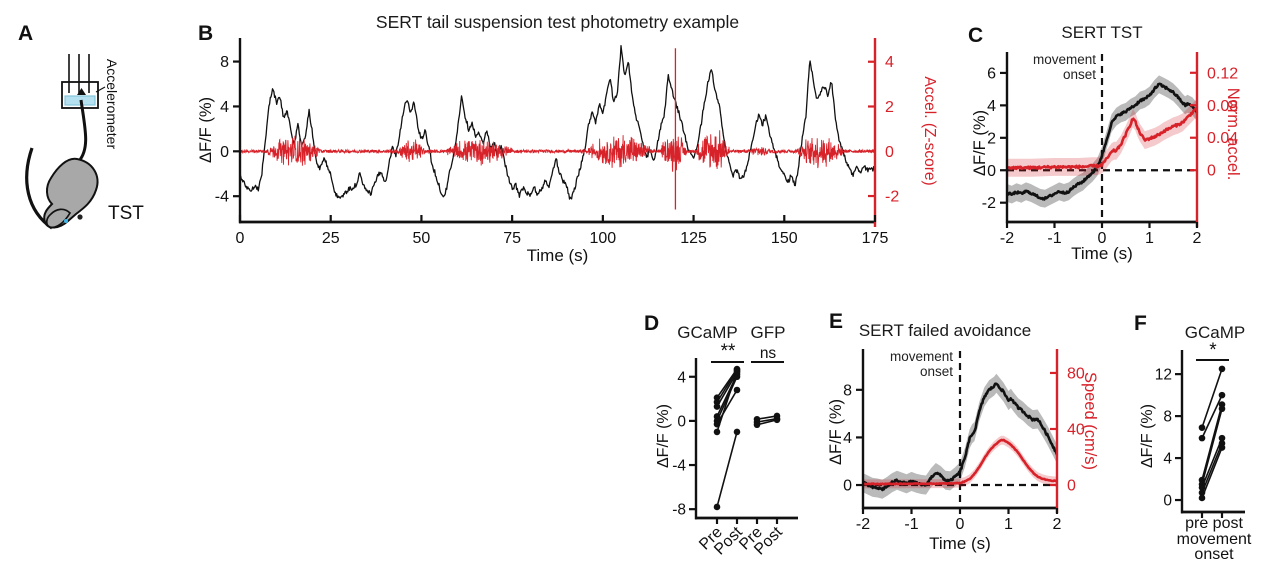 This screenshot has height=570, width=1271. I want to click on svg-text: 12, so click(1163, 375).